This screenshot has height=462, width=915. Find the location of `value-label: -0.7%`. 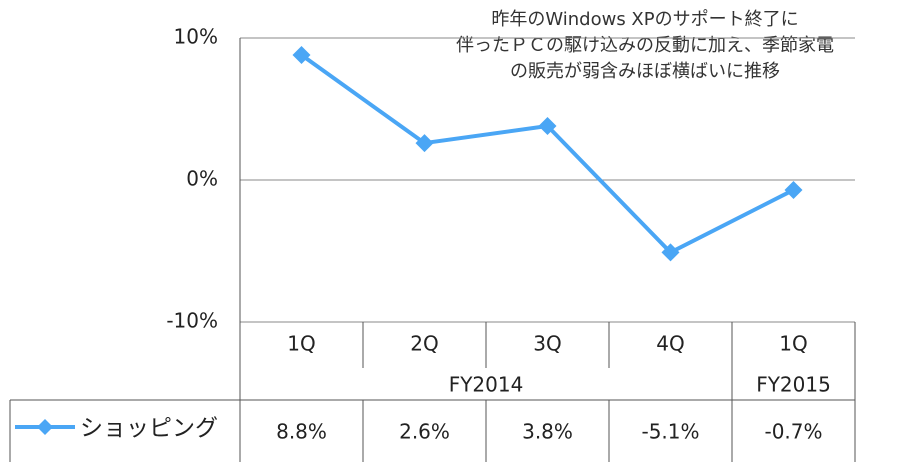

value-label: -0.7% is located at coordinates (793, 432).